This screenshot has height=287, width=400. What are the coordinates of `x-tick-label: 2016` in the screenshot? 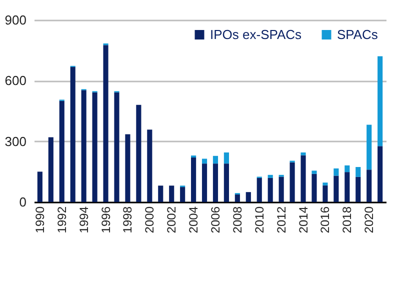 It's located at (325, 220).